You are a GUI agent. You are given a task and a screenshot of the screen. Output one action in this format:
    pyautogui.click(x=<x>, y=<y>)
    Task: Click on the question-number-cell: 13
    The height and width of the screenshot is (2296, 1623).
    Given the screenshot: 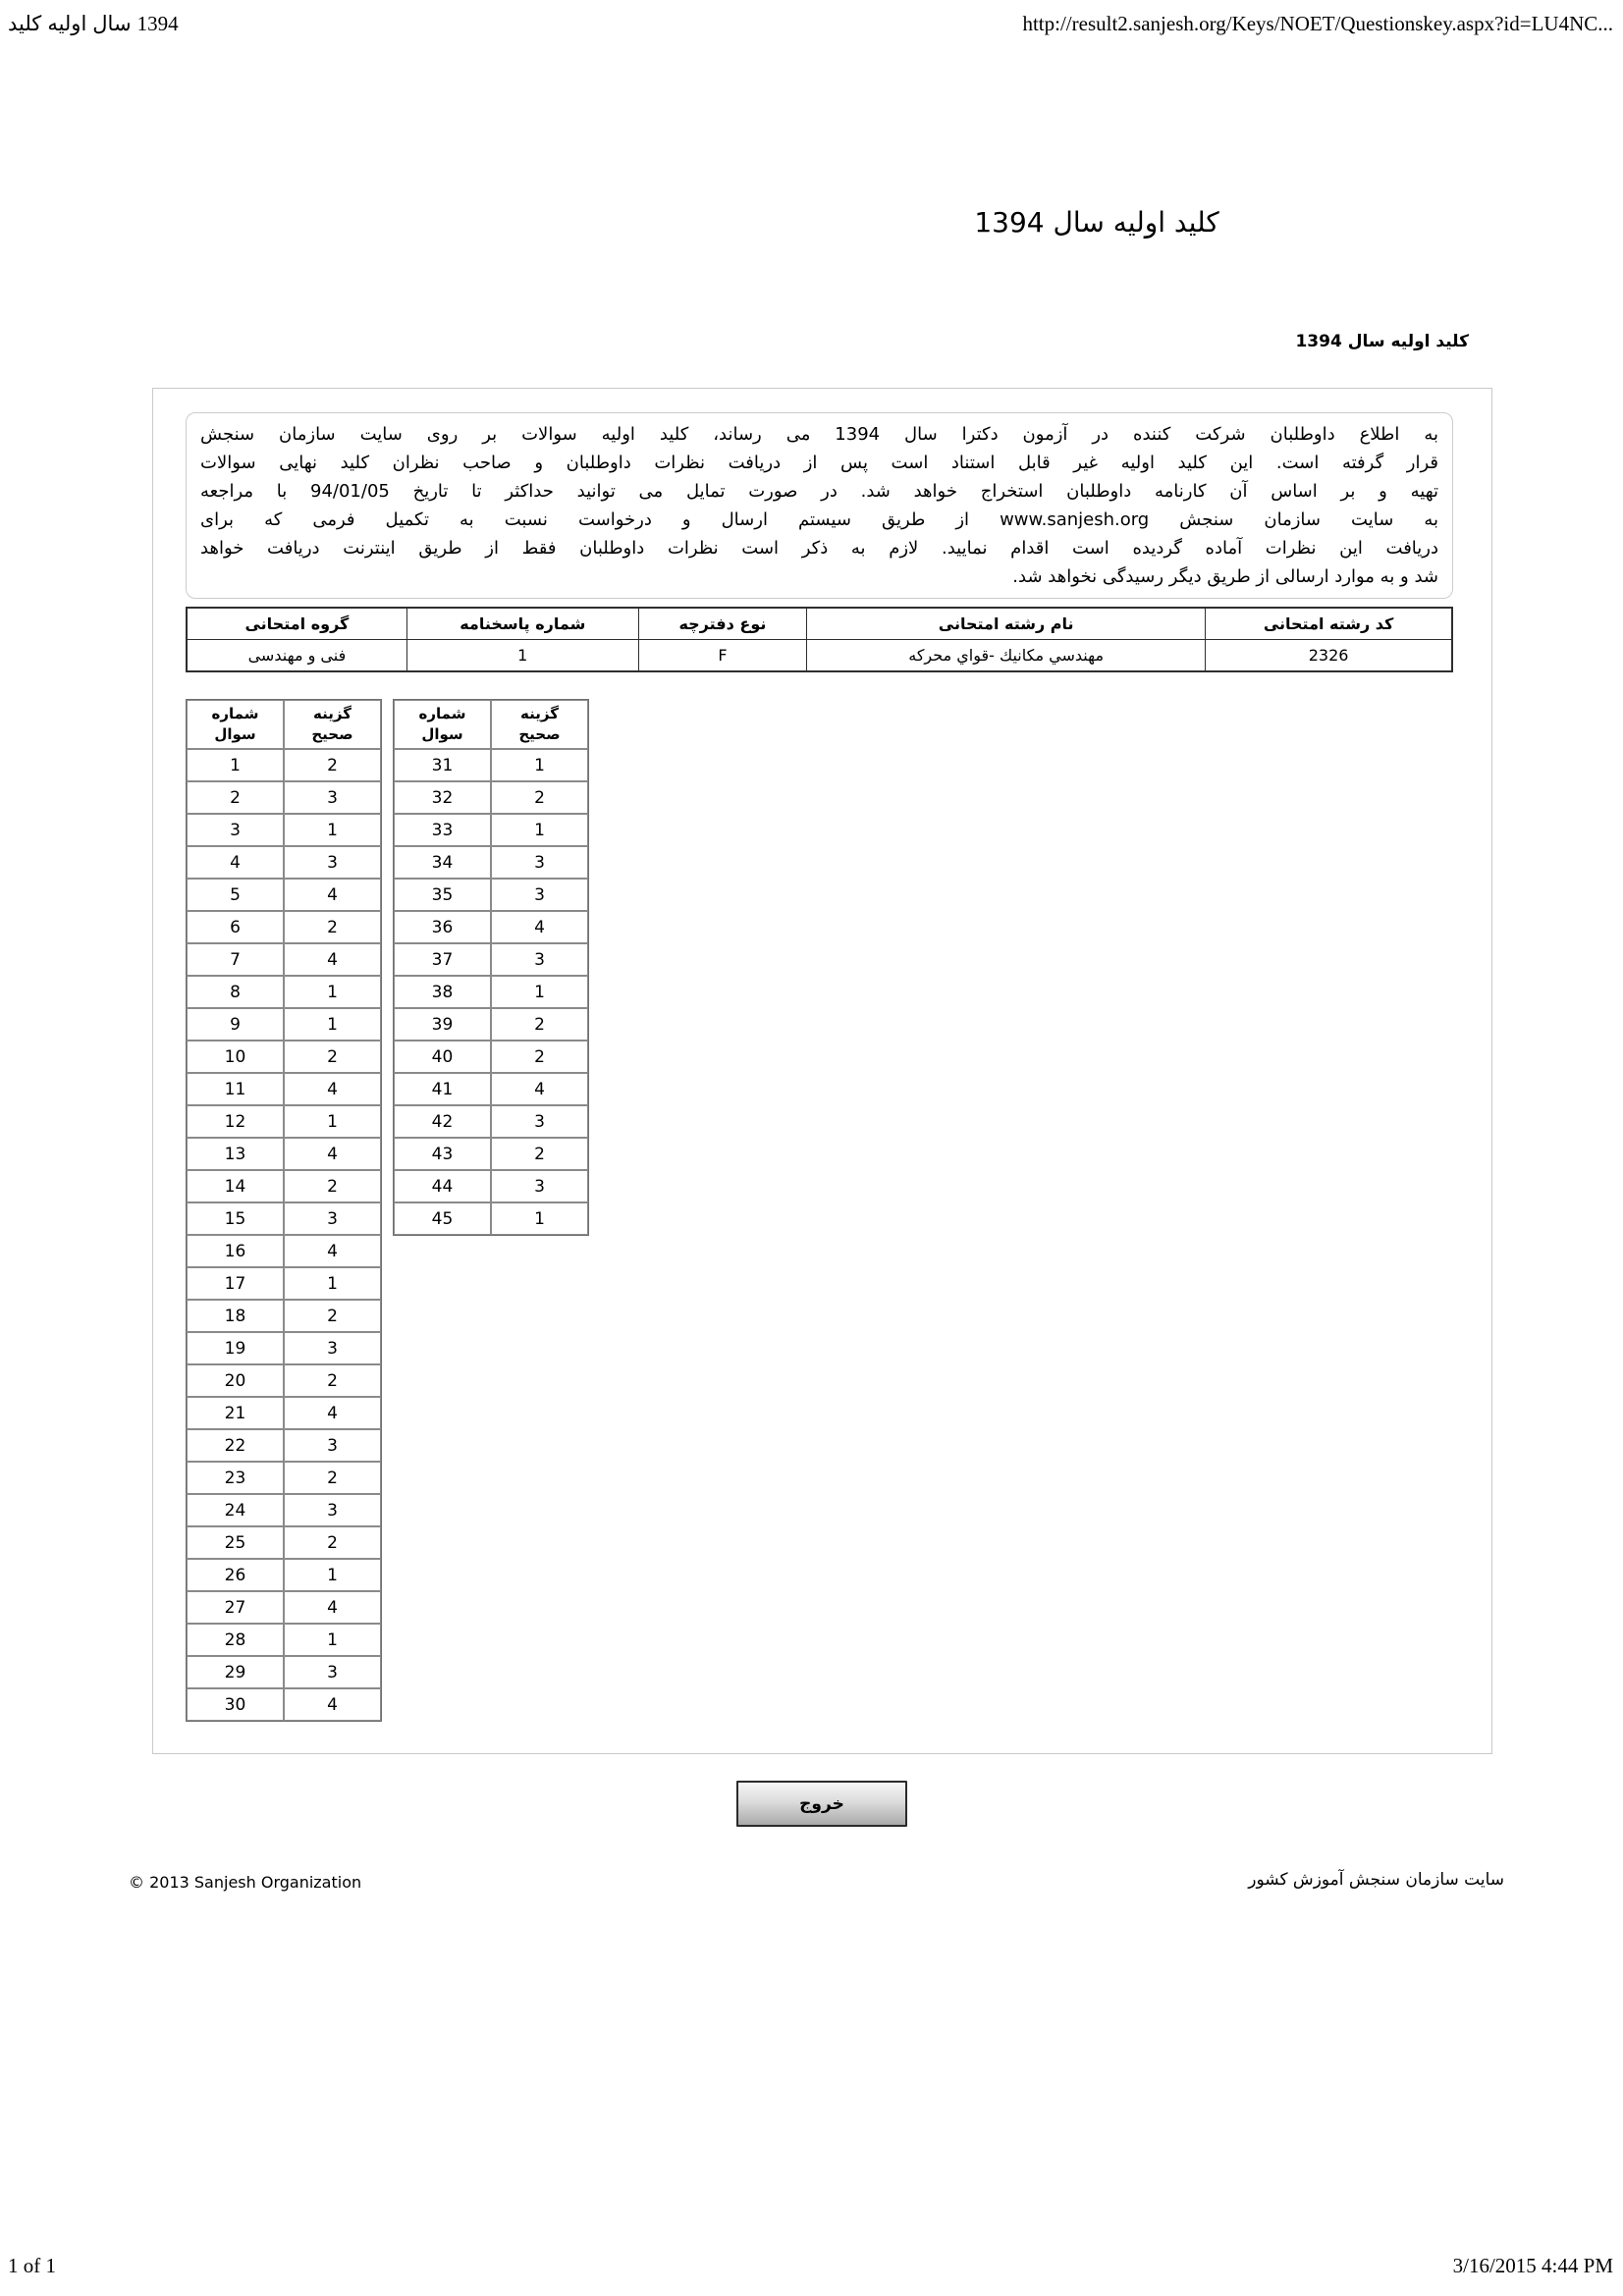 What is the action you would take?
    pyautogui.click(x=235, y=1154)
    